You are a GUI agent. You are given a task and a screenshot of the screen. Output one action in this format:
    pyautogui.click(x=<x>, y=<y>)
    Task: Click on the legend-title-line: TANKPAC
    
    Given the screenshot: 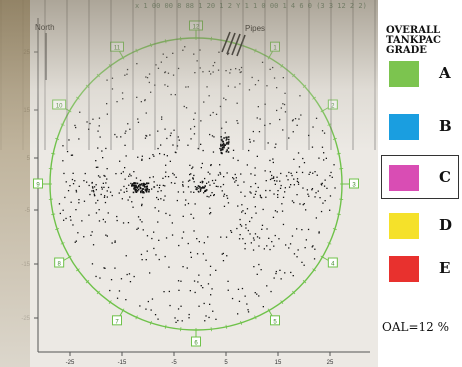 What is the action you would take?
    pyautogui.click(x=413, y=40)
    